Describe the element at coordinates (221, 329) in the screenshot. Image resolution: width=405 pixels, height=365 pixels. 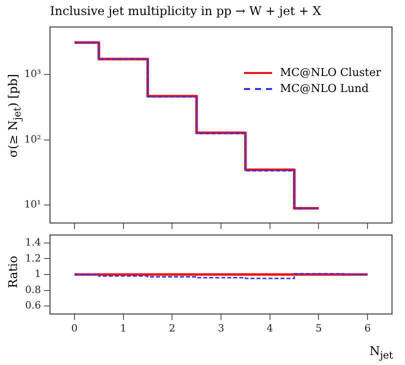
I see `x-tick-label: 3` at that location.